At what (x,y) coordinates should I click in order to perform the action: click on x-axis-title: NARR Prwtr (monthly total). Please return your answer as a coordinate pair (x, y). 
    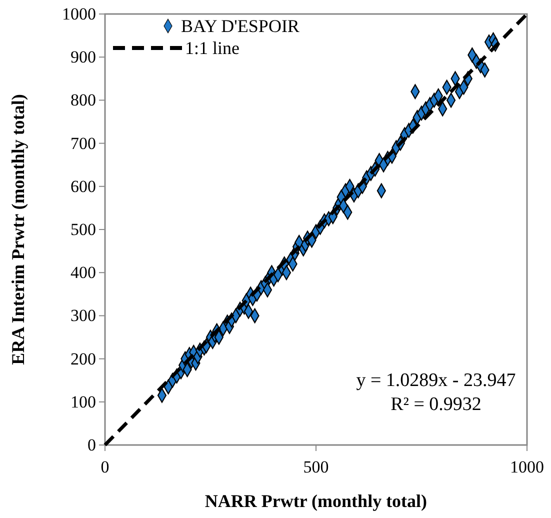
    Looking at the image, I should click on (316, 501).